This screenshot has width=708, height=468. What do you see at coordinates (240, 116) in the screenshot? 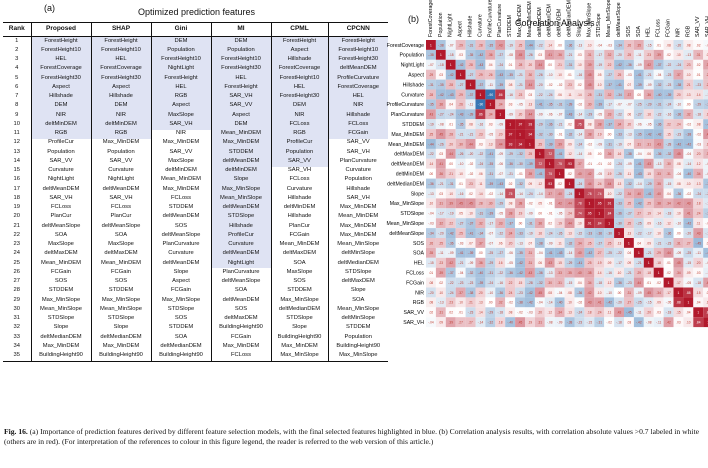
I see `feature-cell: Aspect` at bounding box center [240, 116].